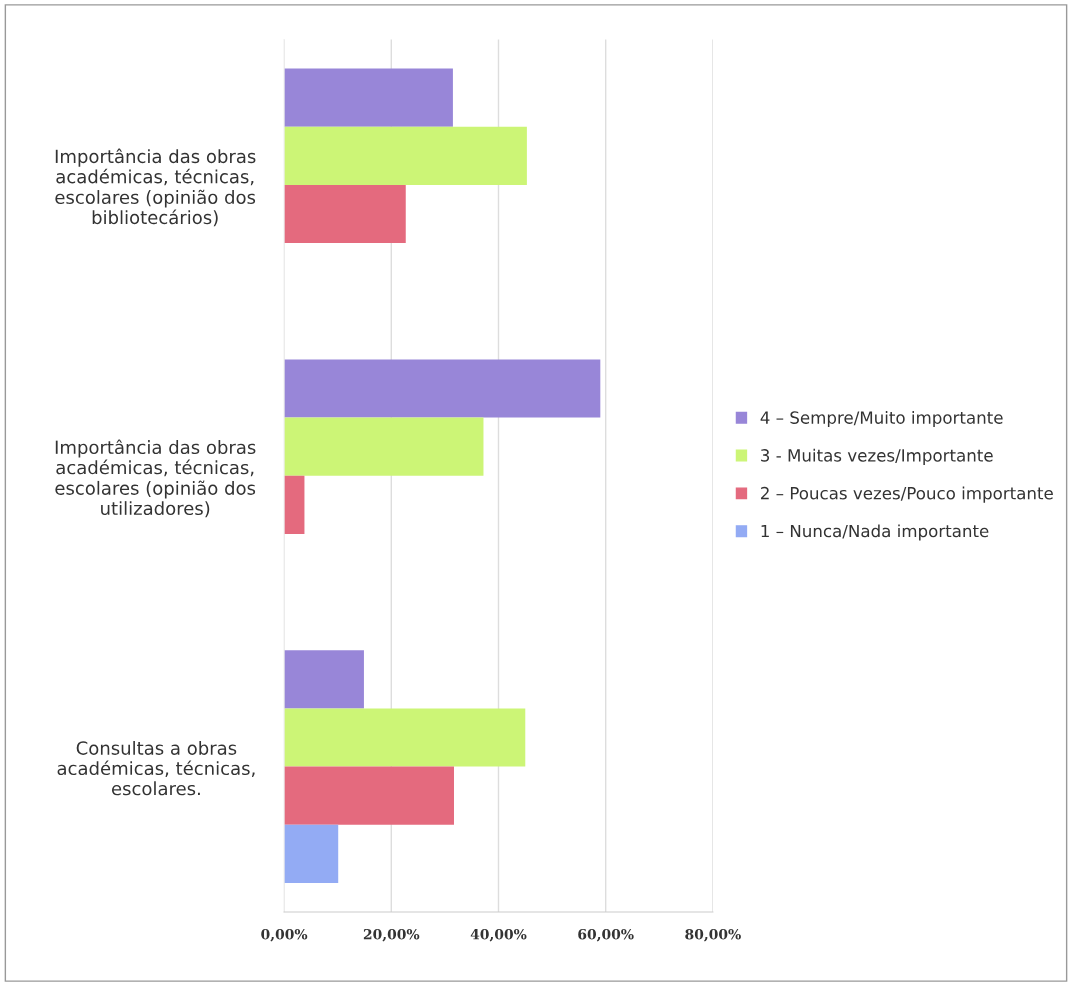  What do you see at coordinates (713, 935) in the screenshot?
I see `x-tick-label: 80,00%` at bounding box center [713, 935].